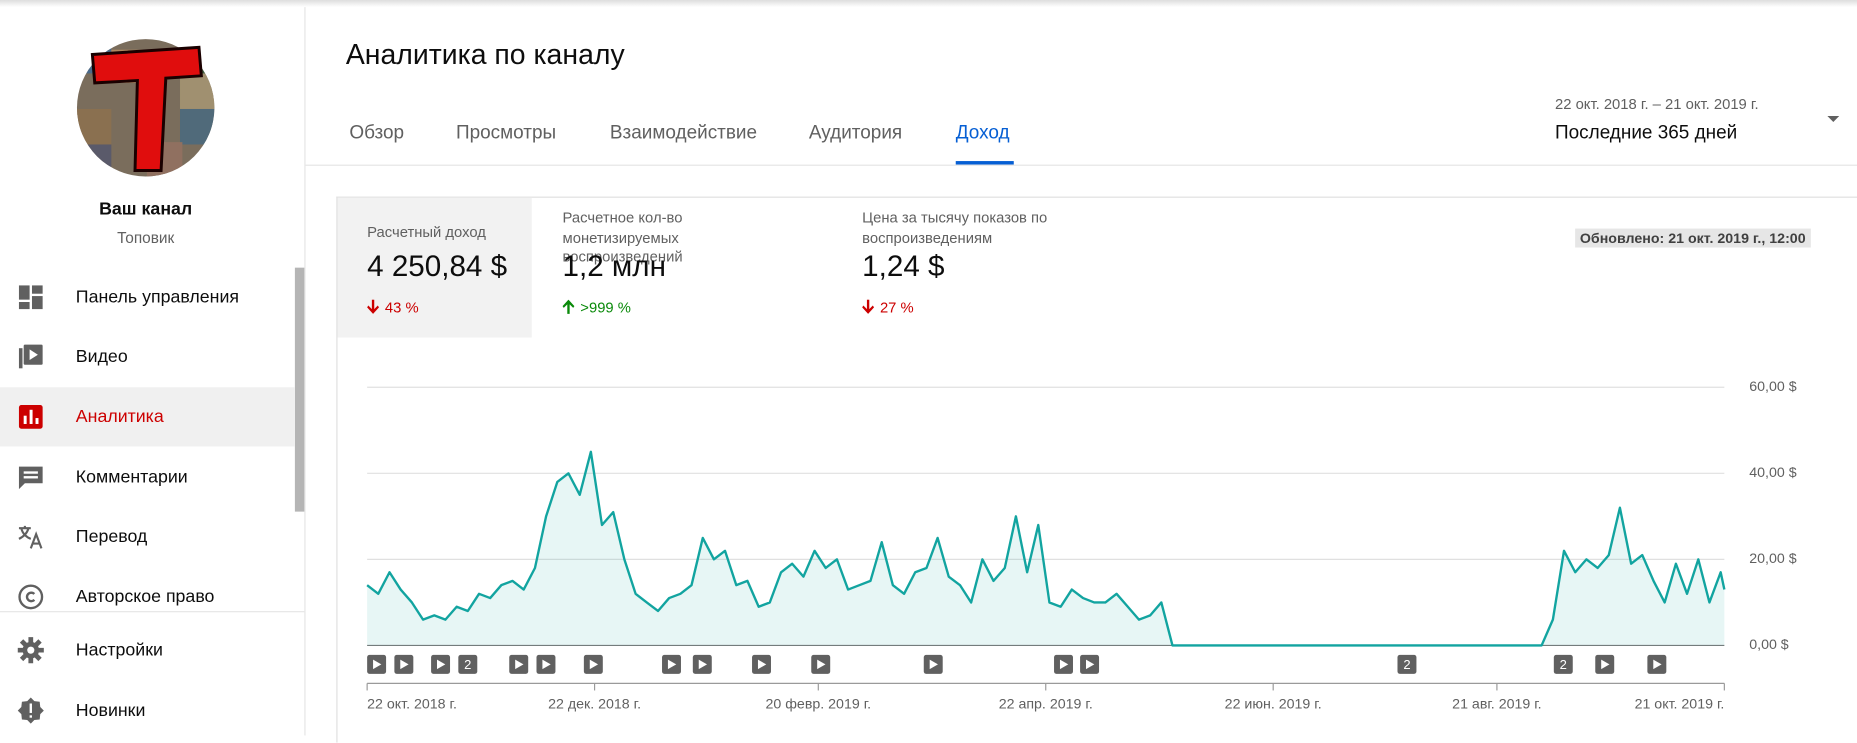 This screenshot has width=1857, height=743. Describe the element at coordinates (506, 133) in the screenshot. I see `tab: Просмотры` at that location.